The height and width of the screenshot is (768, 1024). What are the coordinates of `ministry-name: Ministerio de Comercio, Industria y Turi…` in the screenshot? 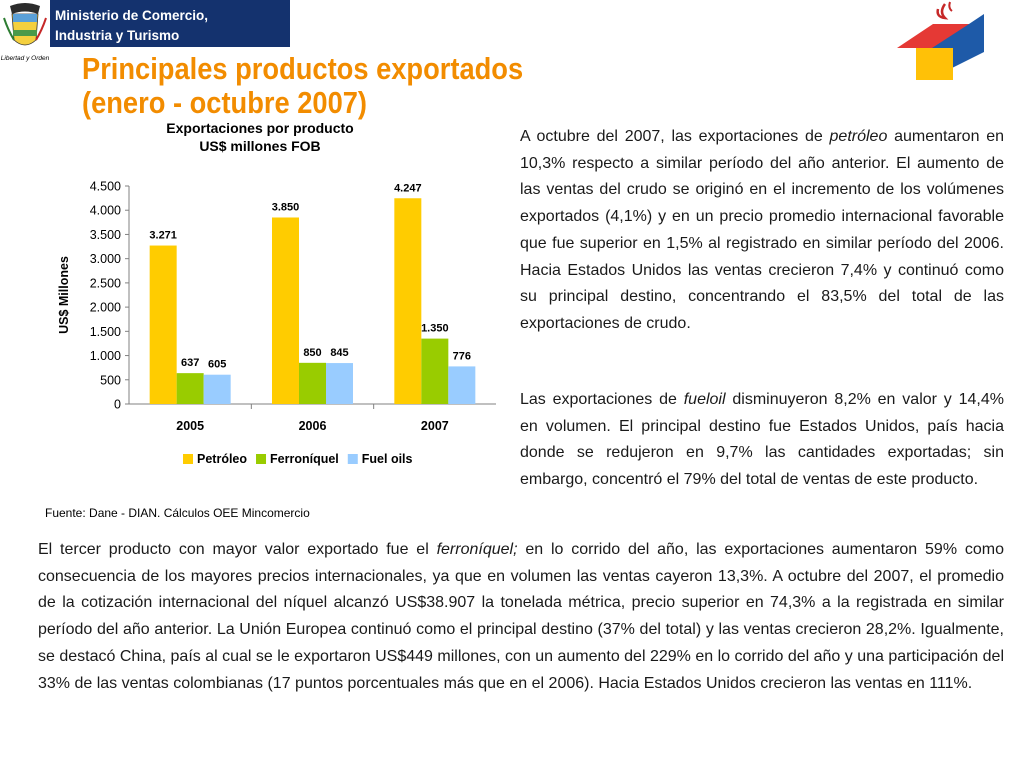 It's located at (175, 26).